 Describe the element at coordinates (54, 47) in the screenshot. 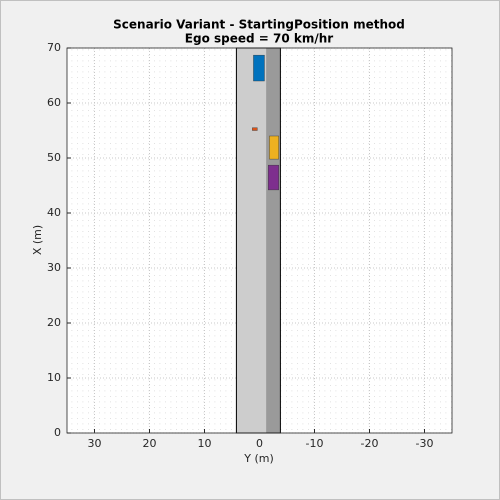

I see `y-tick-label: 70` at that location.